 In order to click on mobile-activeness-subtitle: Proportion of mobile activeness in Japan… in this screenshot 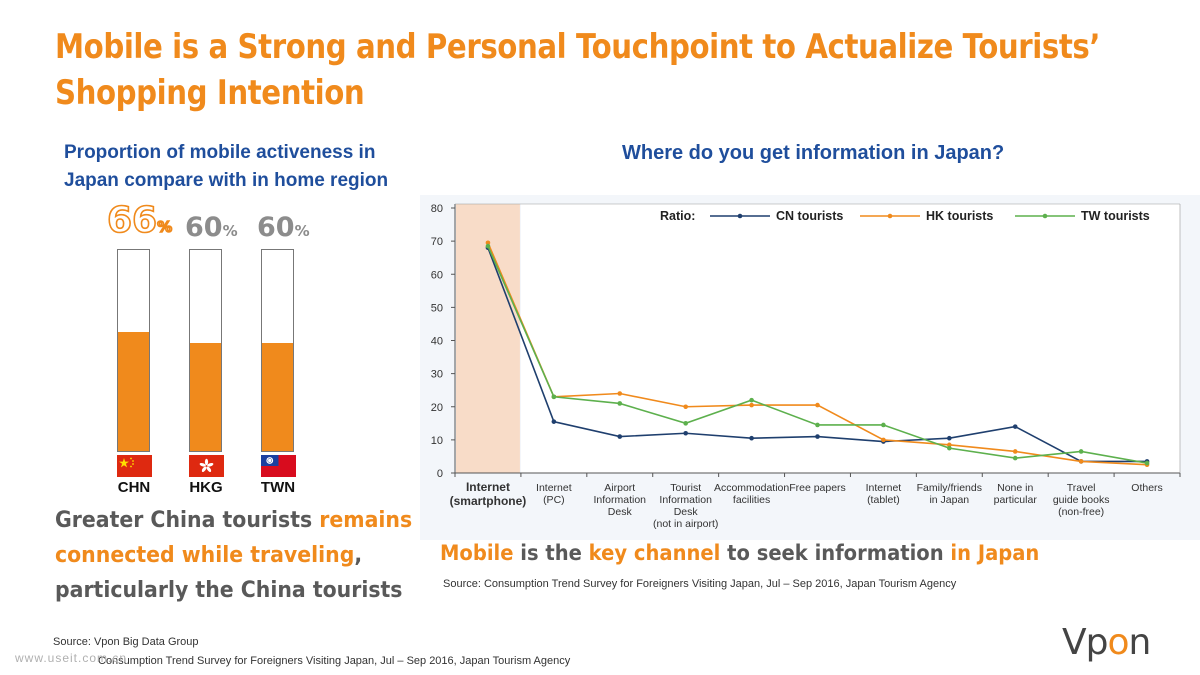, I will do `click(226, 167)`.